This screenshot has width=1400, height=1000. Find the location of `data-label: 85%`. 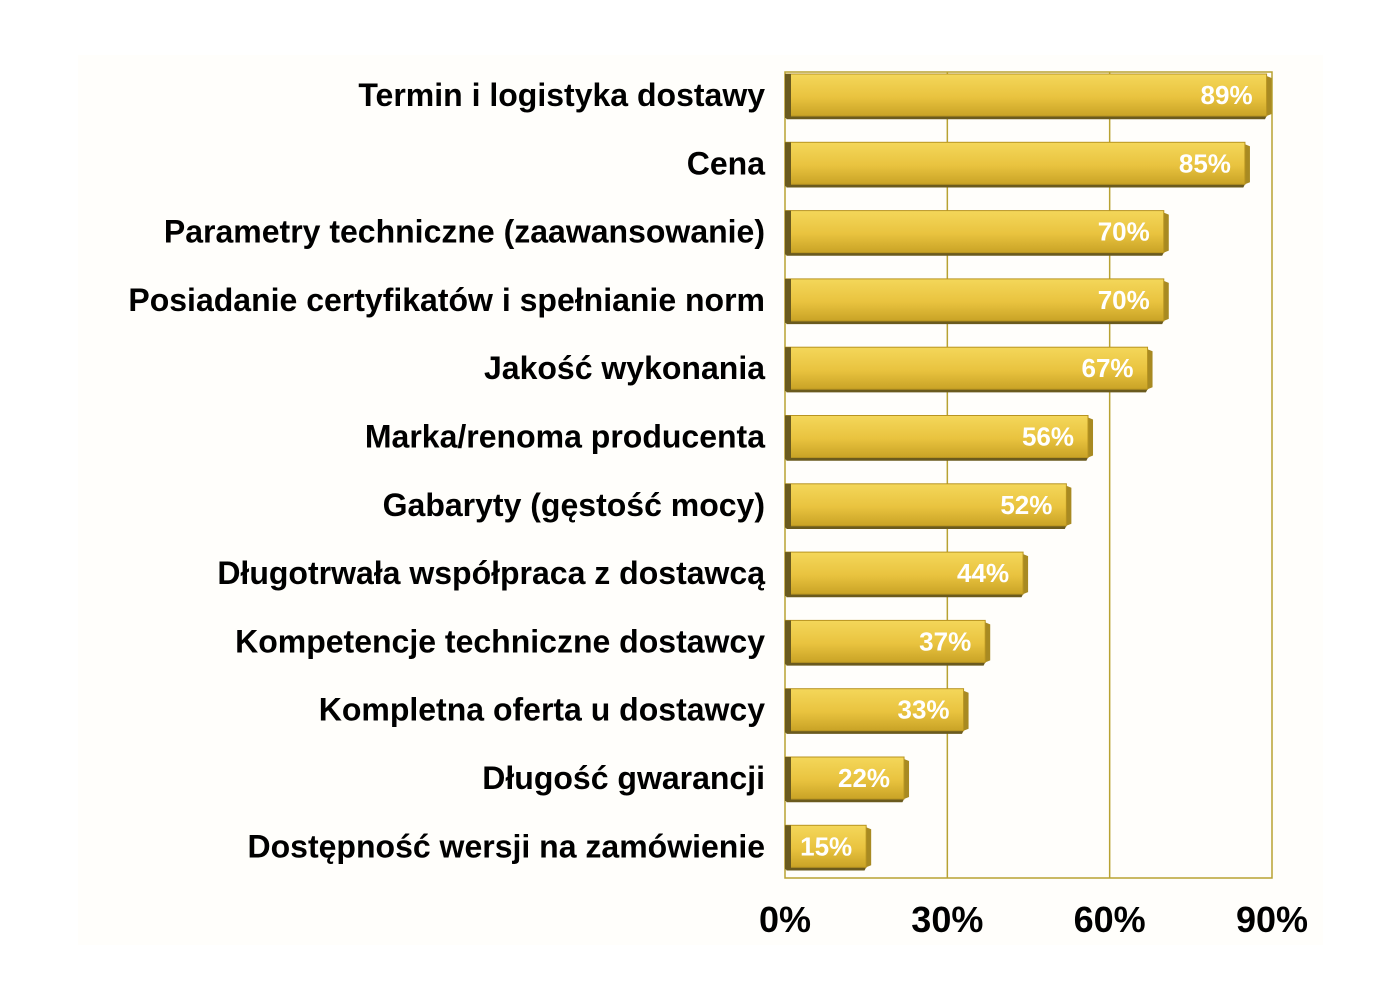

data-label: 85% is located at coordinates (1205, 163).